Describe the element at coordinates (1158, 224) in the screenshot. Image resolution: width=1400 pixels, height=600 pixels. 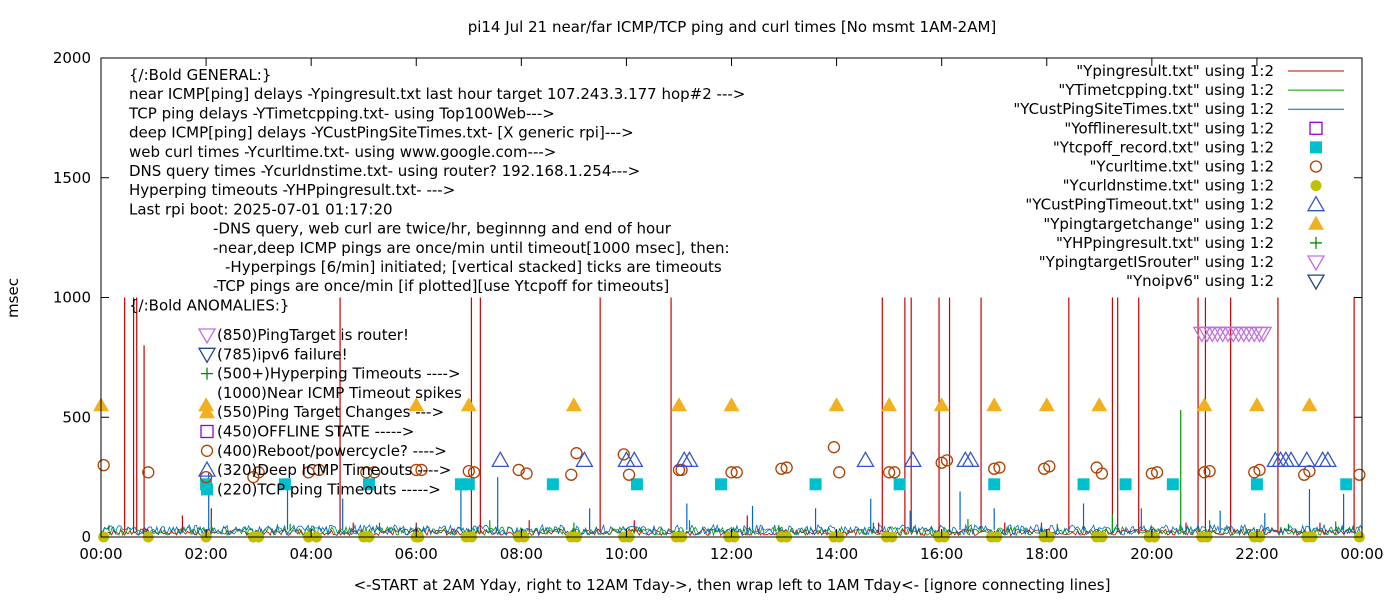
I see `legend-label-8: "Ypingtargetchange" using 1:2` at that location.